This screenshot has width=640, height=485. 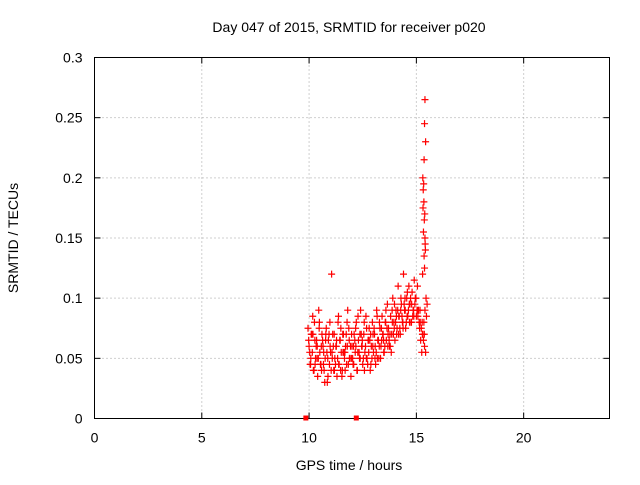 I want to click on y-tick-label: 0.05, so click(x=68, y=358).